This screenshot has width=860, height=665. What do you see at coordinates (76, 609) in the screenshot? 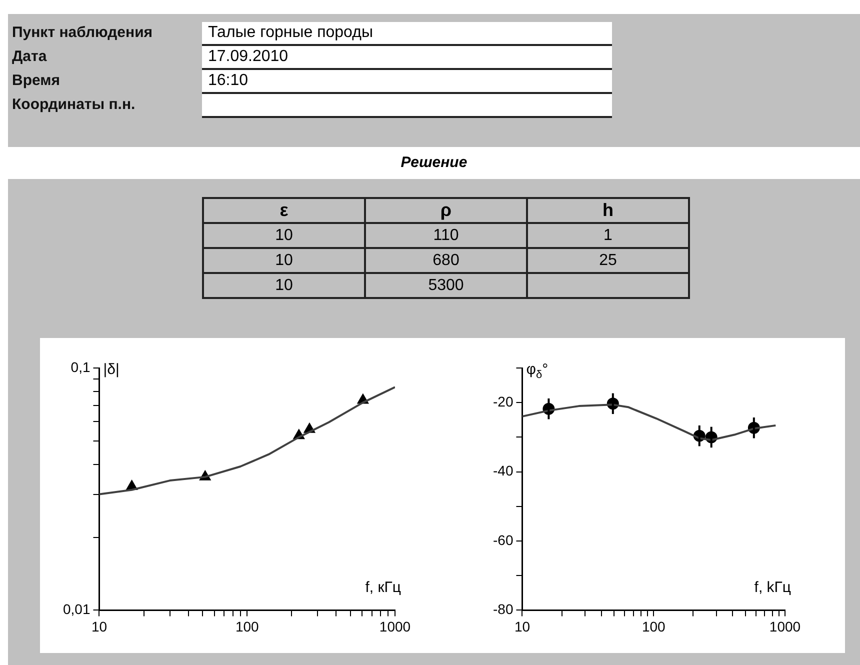
I see `y-tick-label: 0,01` at bounding box center [76, 609].